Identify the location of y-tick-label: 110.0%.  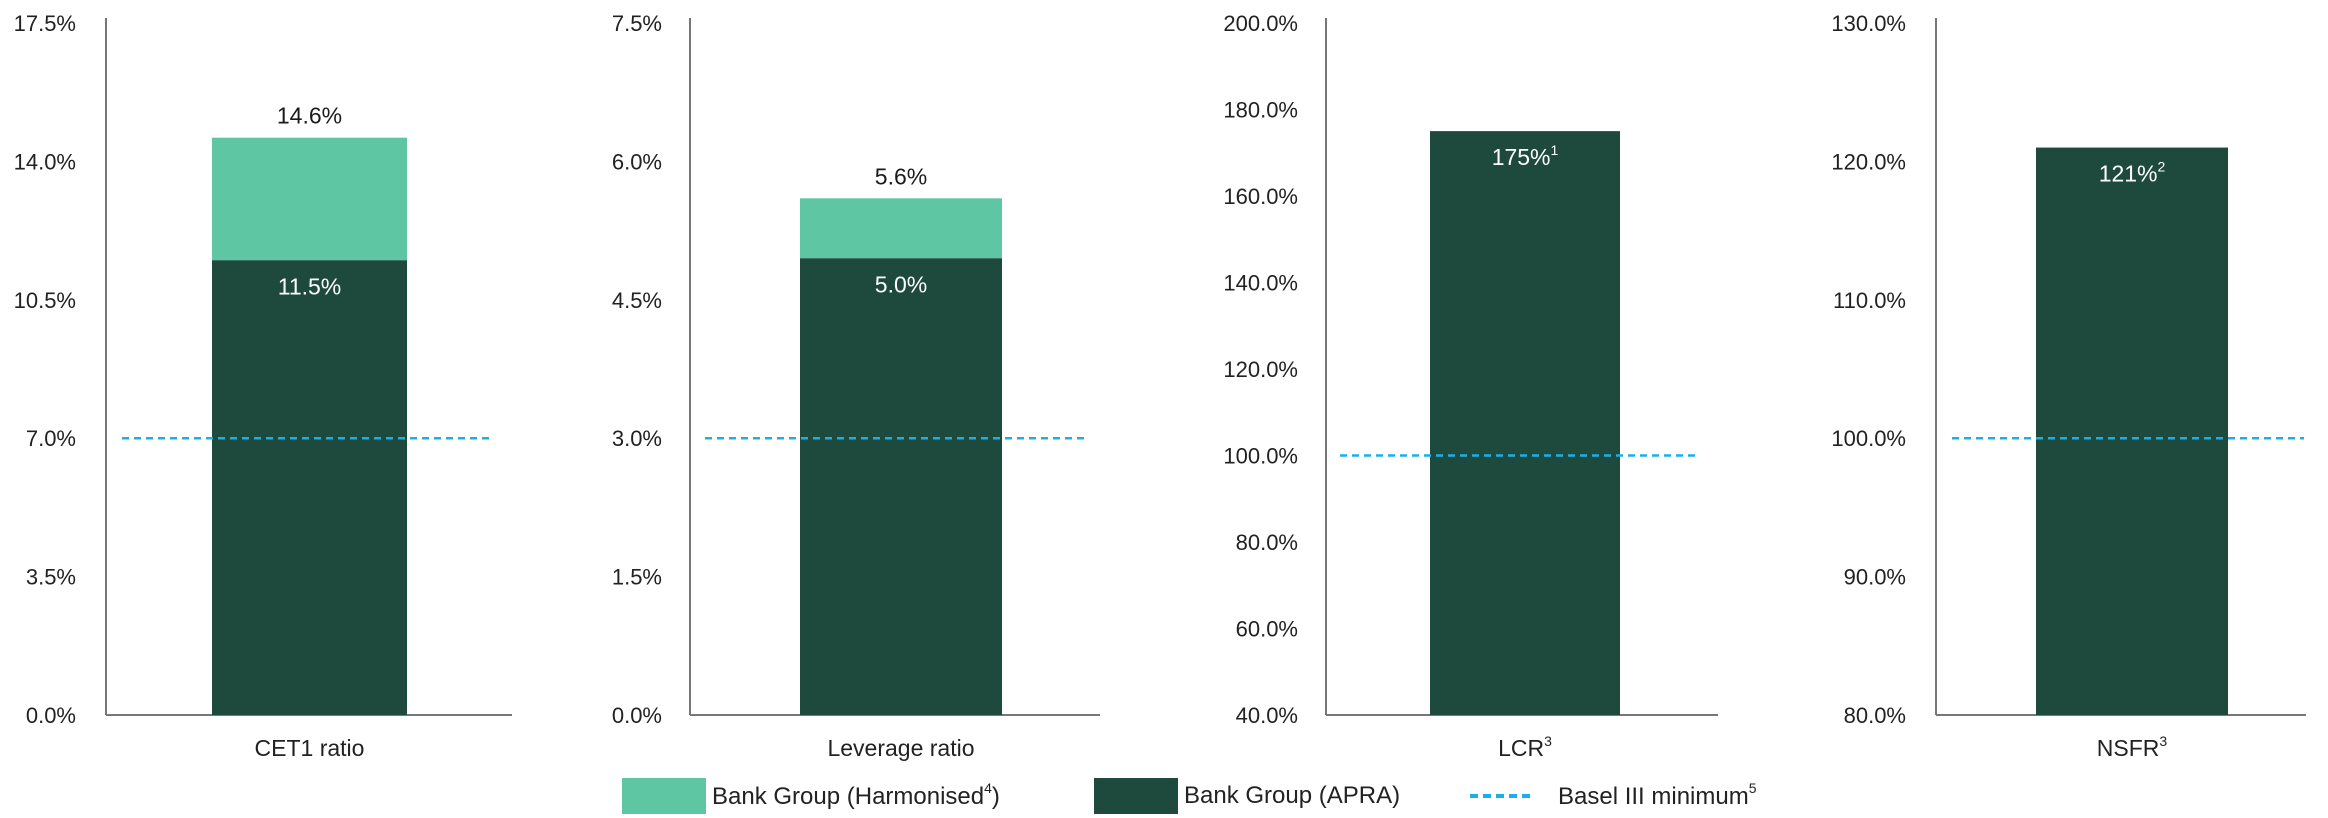
(1869, 300).